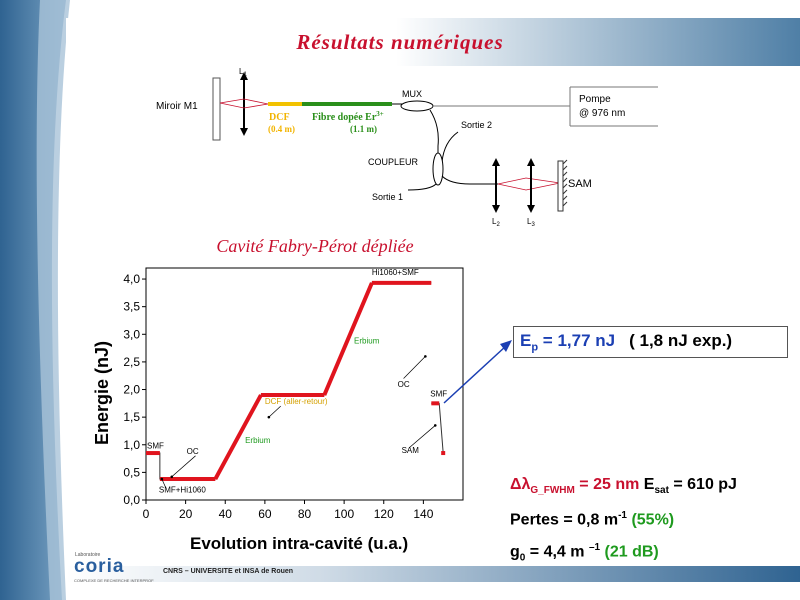 This screenshot has height=600, width=800. I want to click on ep-result-text: Ep = 1,77 nJ ( 1,8 nJ exp.), so click(626, 342).